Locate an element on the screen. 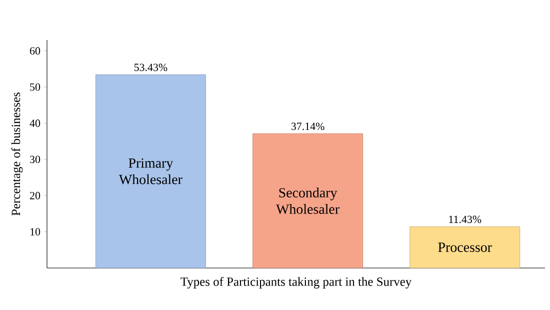 The image size is (550, 310). data-label: 53.43% is located at coordinates (151, 68).